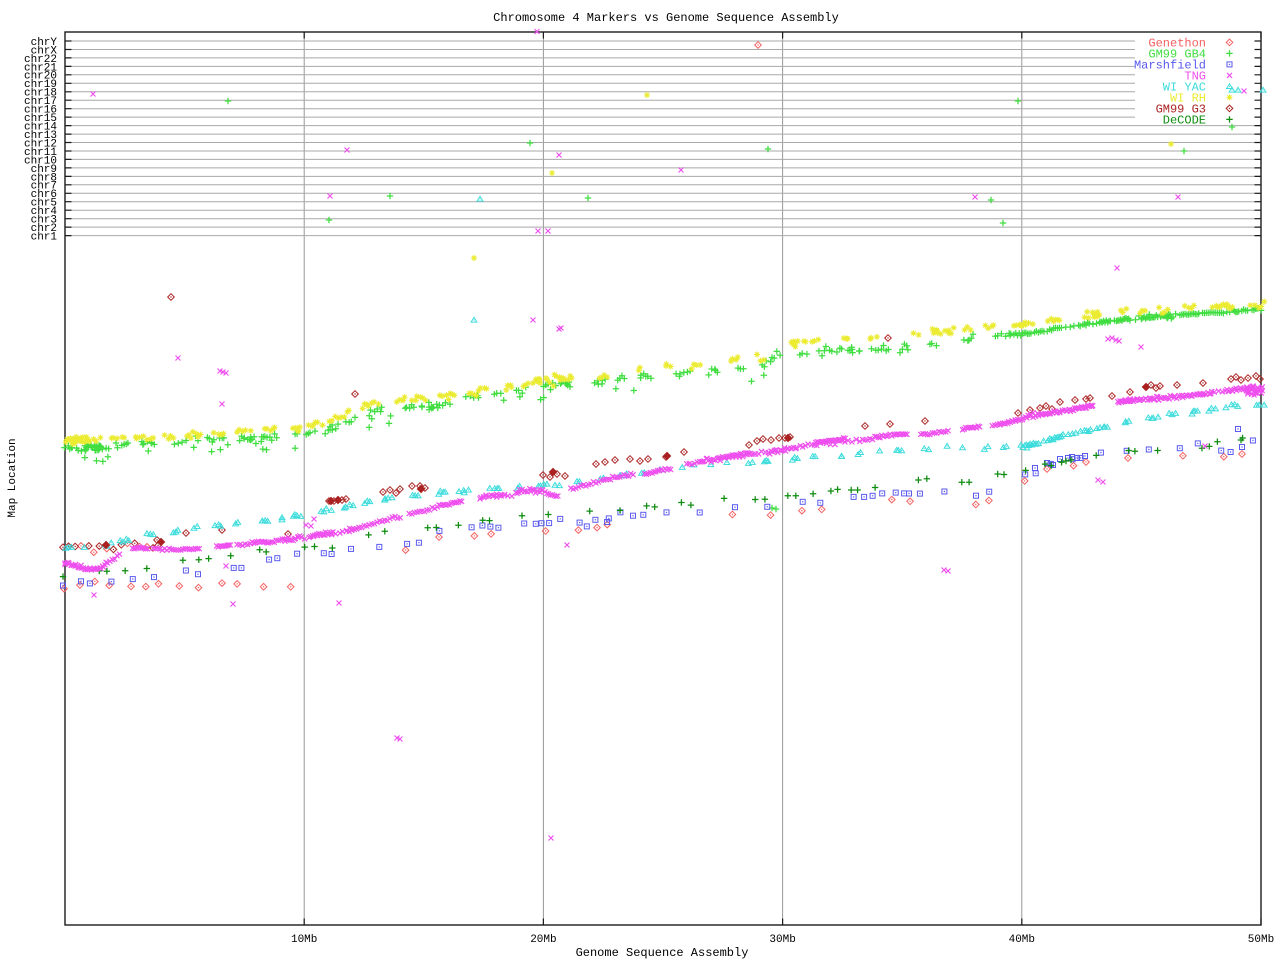 The width and height of the screenshot is (1280, 960). I want to click on svg-text: chr15, so click(40, 119).